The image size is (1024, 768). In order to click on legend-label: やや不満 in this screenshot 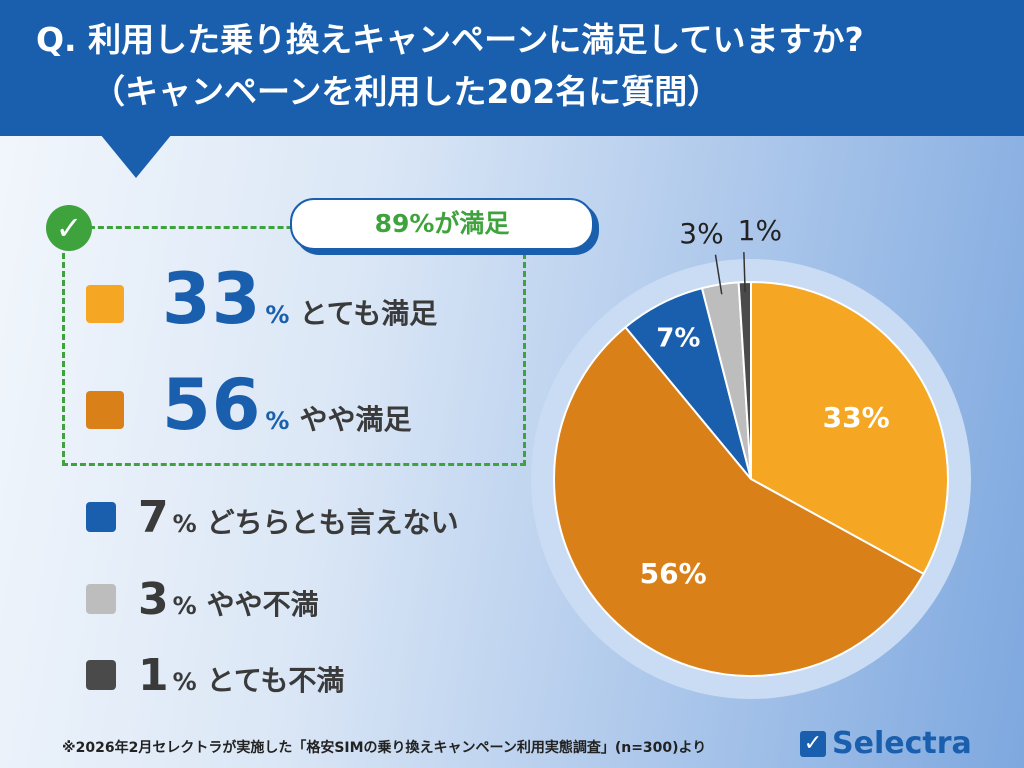, I will do `click(262, 604)`.